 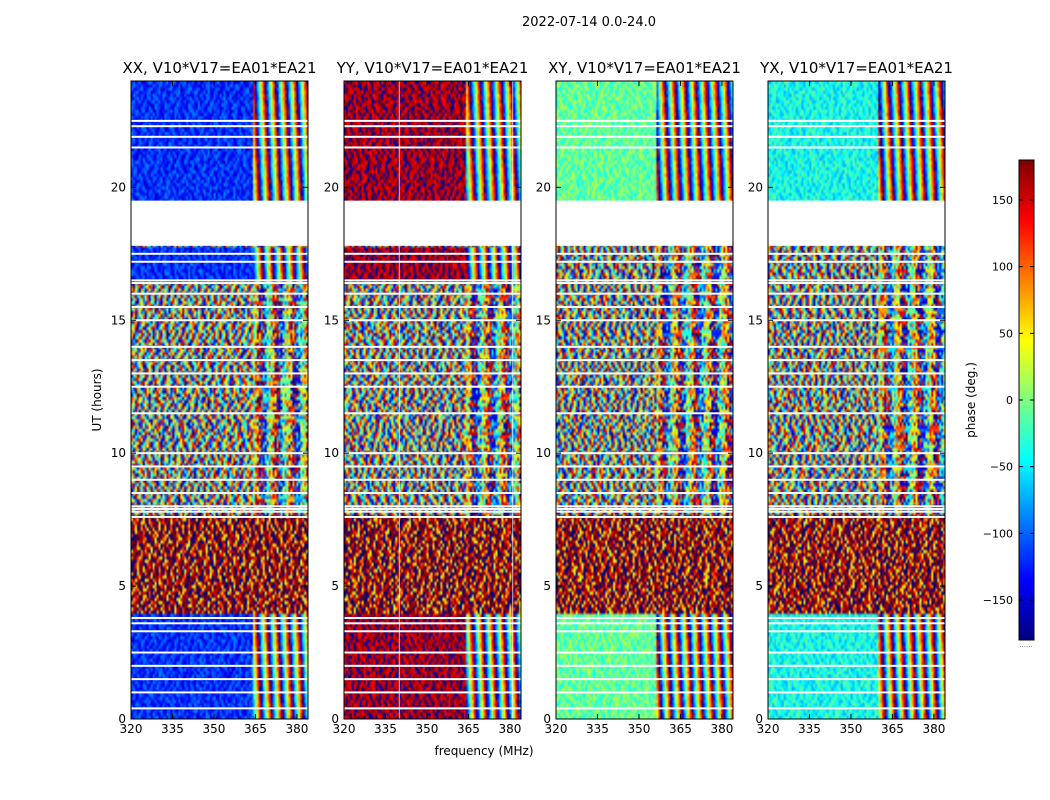 I want to click on y-axis-label: UT (hours), so click(x=97, y=399).